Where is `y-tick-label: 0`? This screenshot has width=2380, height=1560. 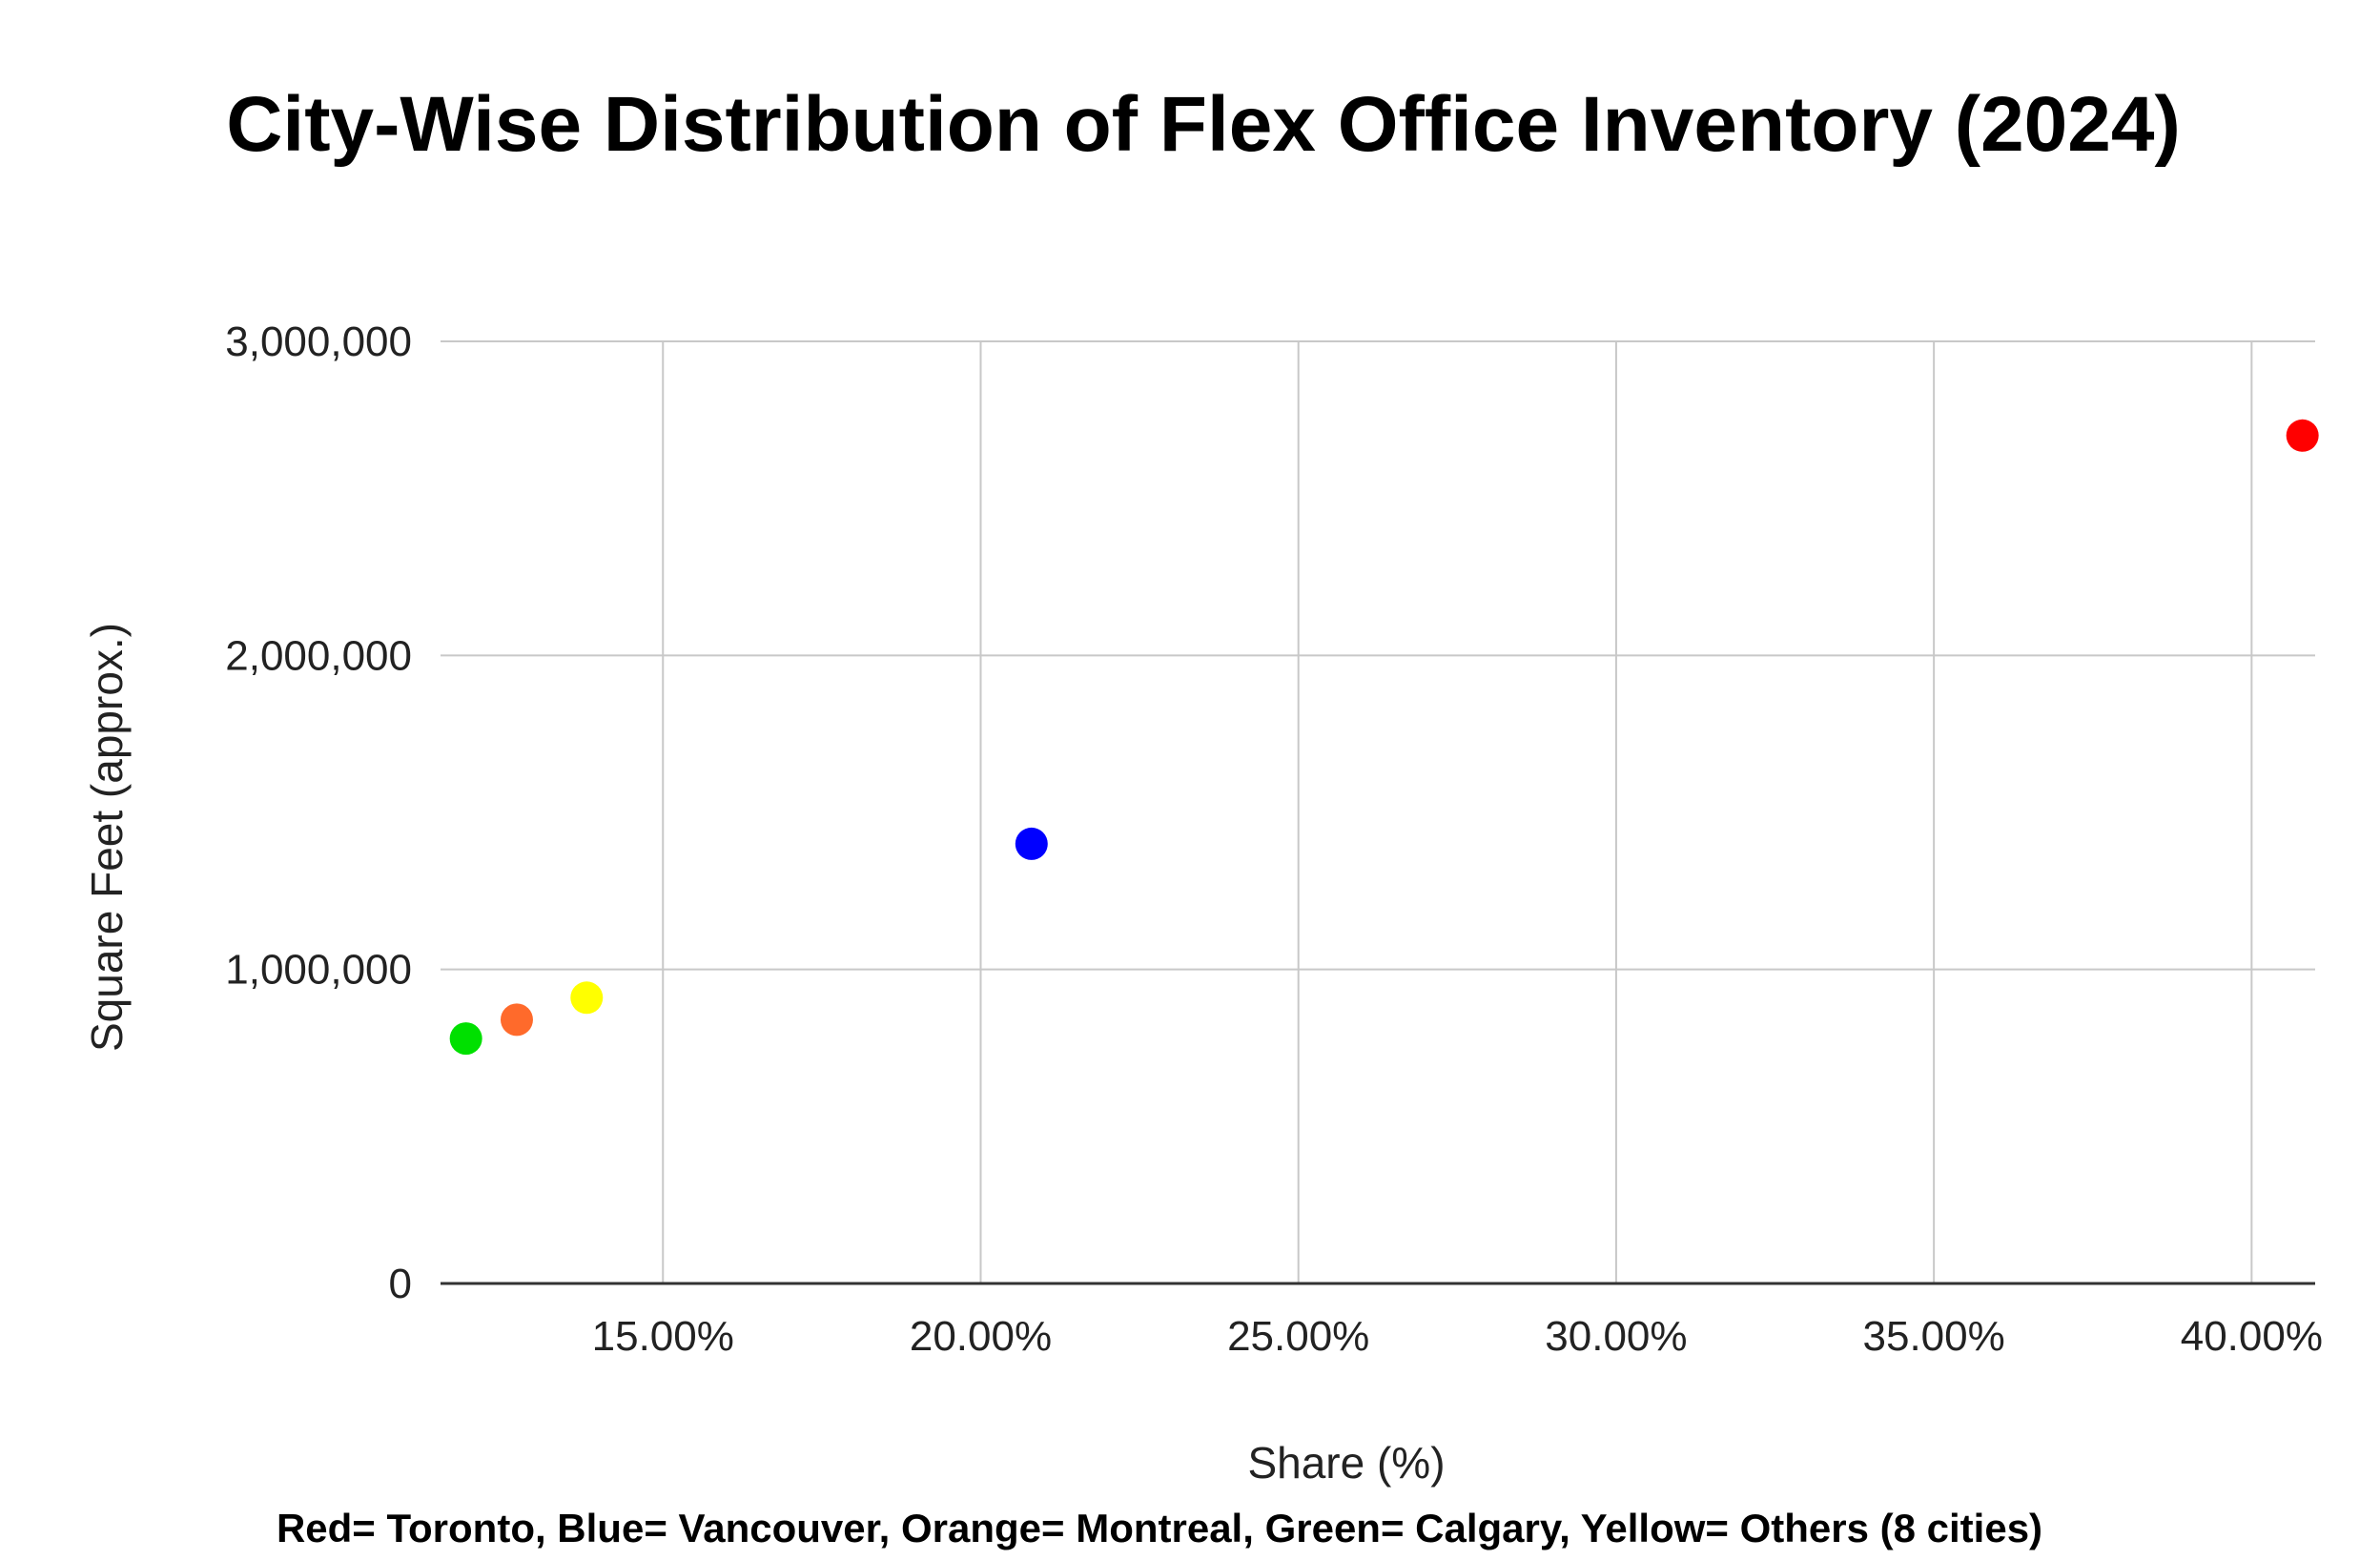 y-tick-label: 0 is located at coordinates (401, 1284).